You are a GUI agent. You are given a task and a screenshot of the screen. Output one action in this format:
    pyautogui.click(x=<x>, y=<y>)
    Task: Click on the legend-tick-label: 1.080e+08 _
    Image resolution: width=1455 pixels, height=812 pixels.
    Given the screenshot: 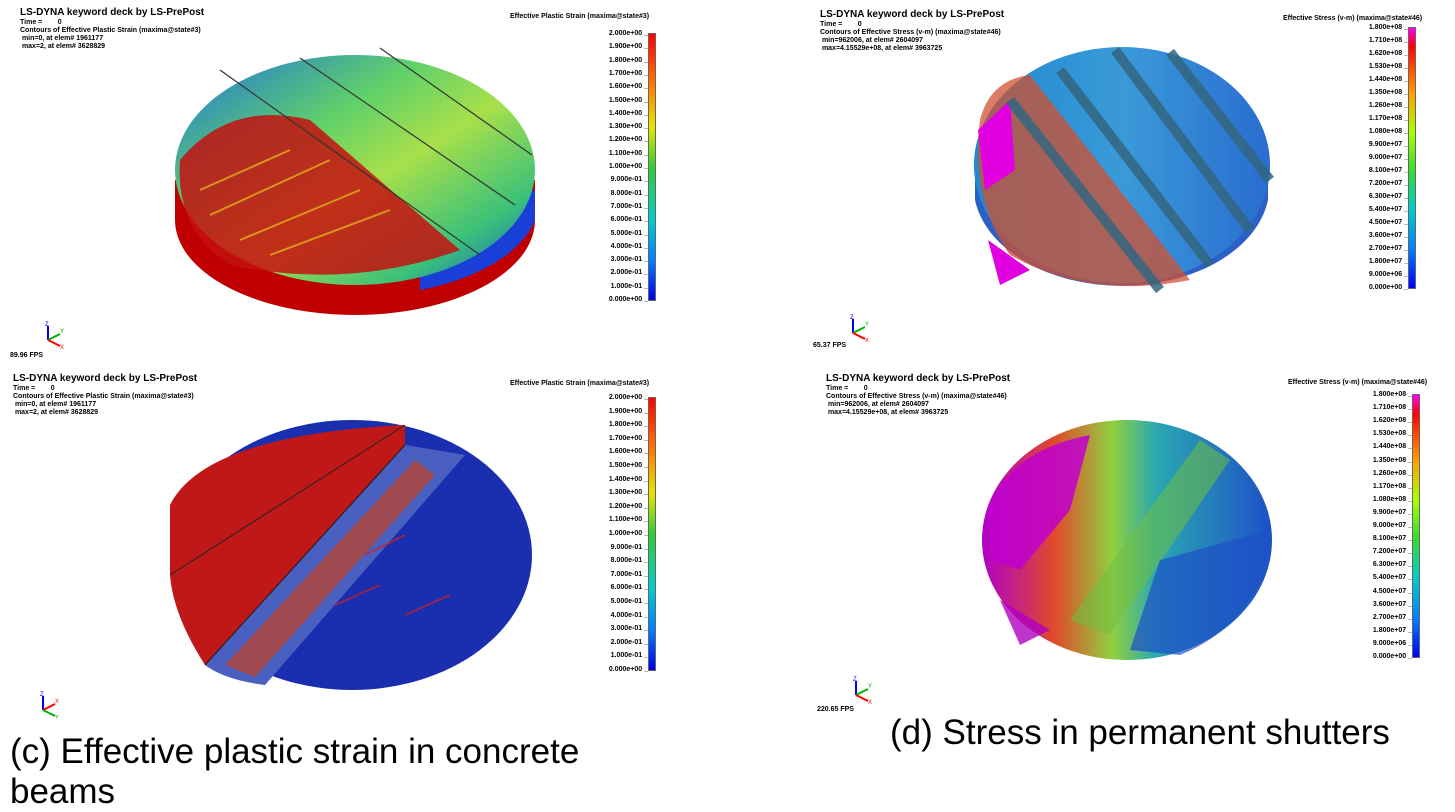 What is the action you would take?
    pyautogui.click(x=1388, y=131)
    